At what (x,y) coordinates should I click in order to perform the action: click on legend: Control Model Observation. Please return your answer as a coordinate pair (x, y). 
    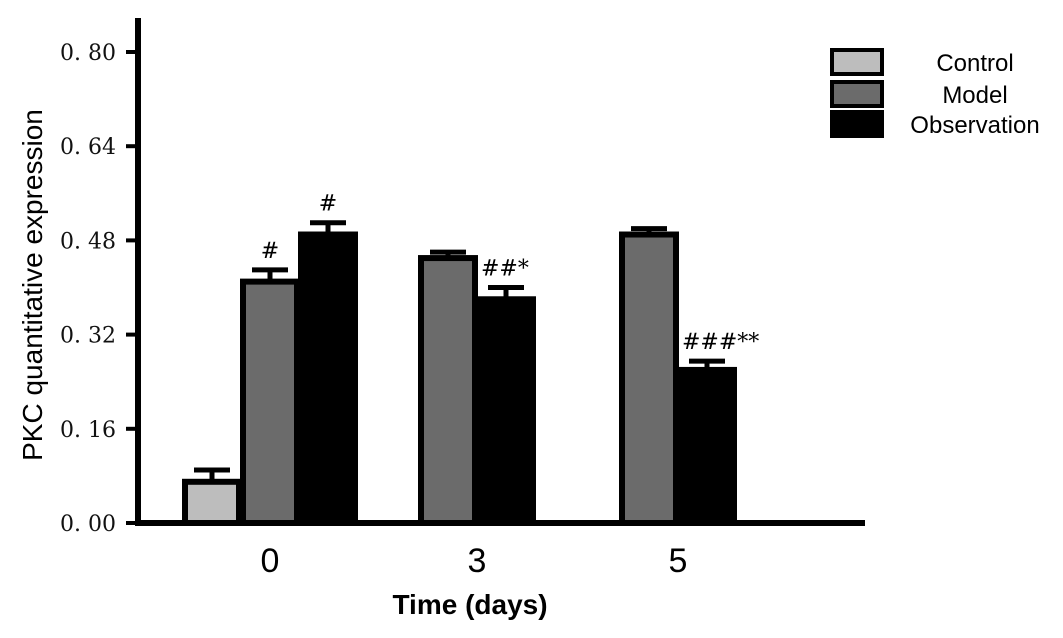
    Looking at the image, I should click on (935, 93).